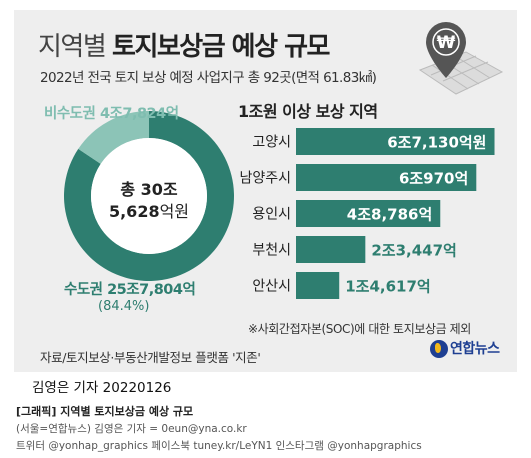  Describe the element at coordinates (83, 290) in the screenshot. I see `capital-name: 수도권` at that location.